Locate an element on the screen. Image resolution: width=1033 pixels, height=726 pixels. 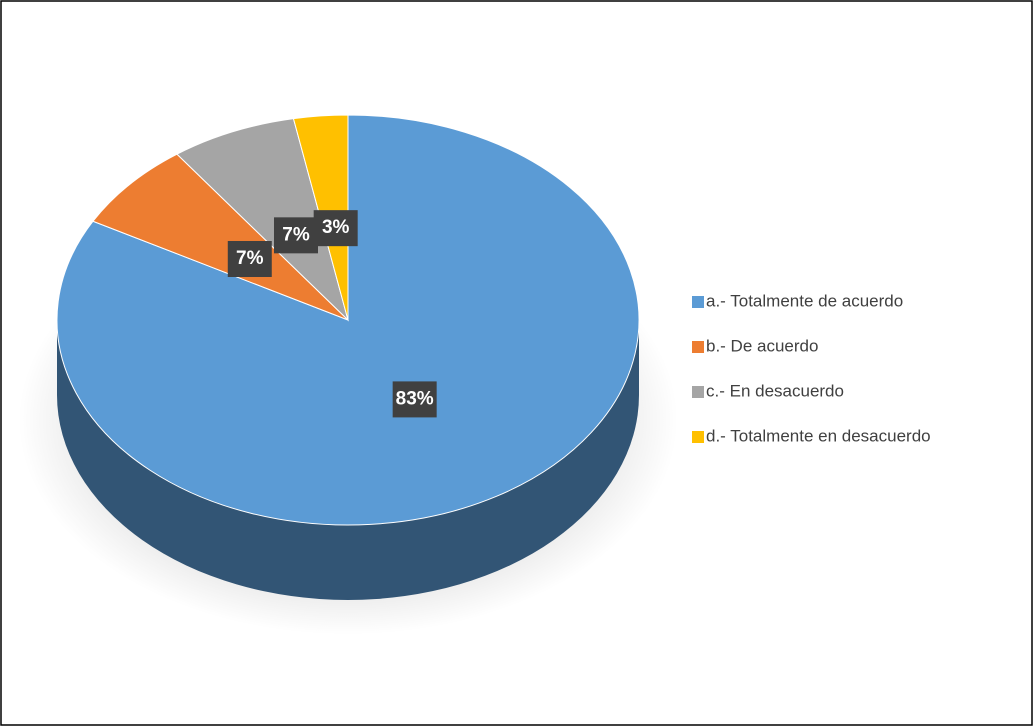
legend-label: d.- Totalmente en desacuerdo is located at coordinates (818, 435).